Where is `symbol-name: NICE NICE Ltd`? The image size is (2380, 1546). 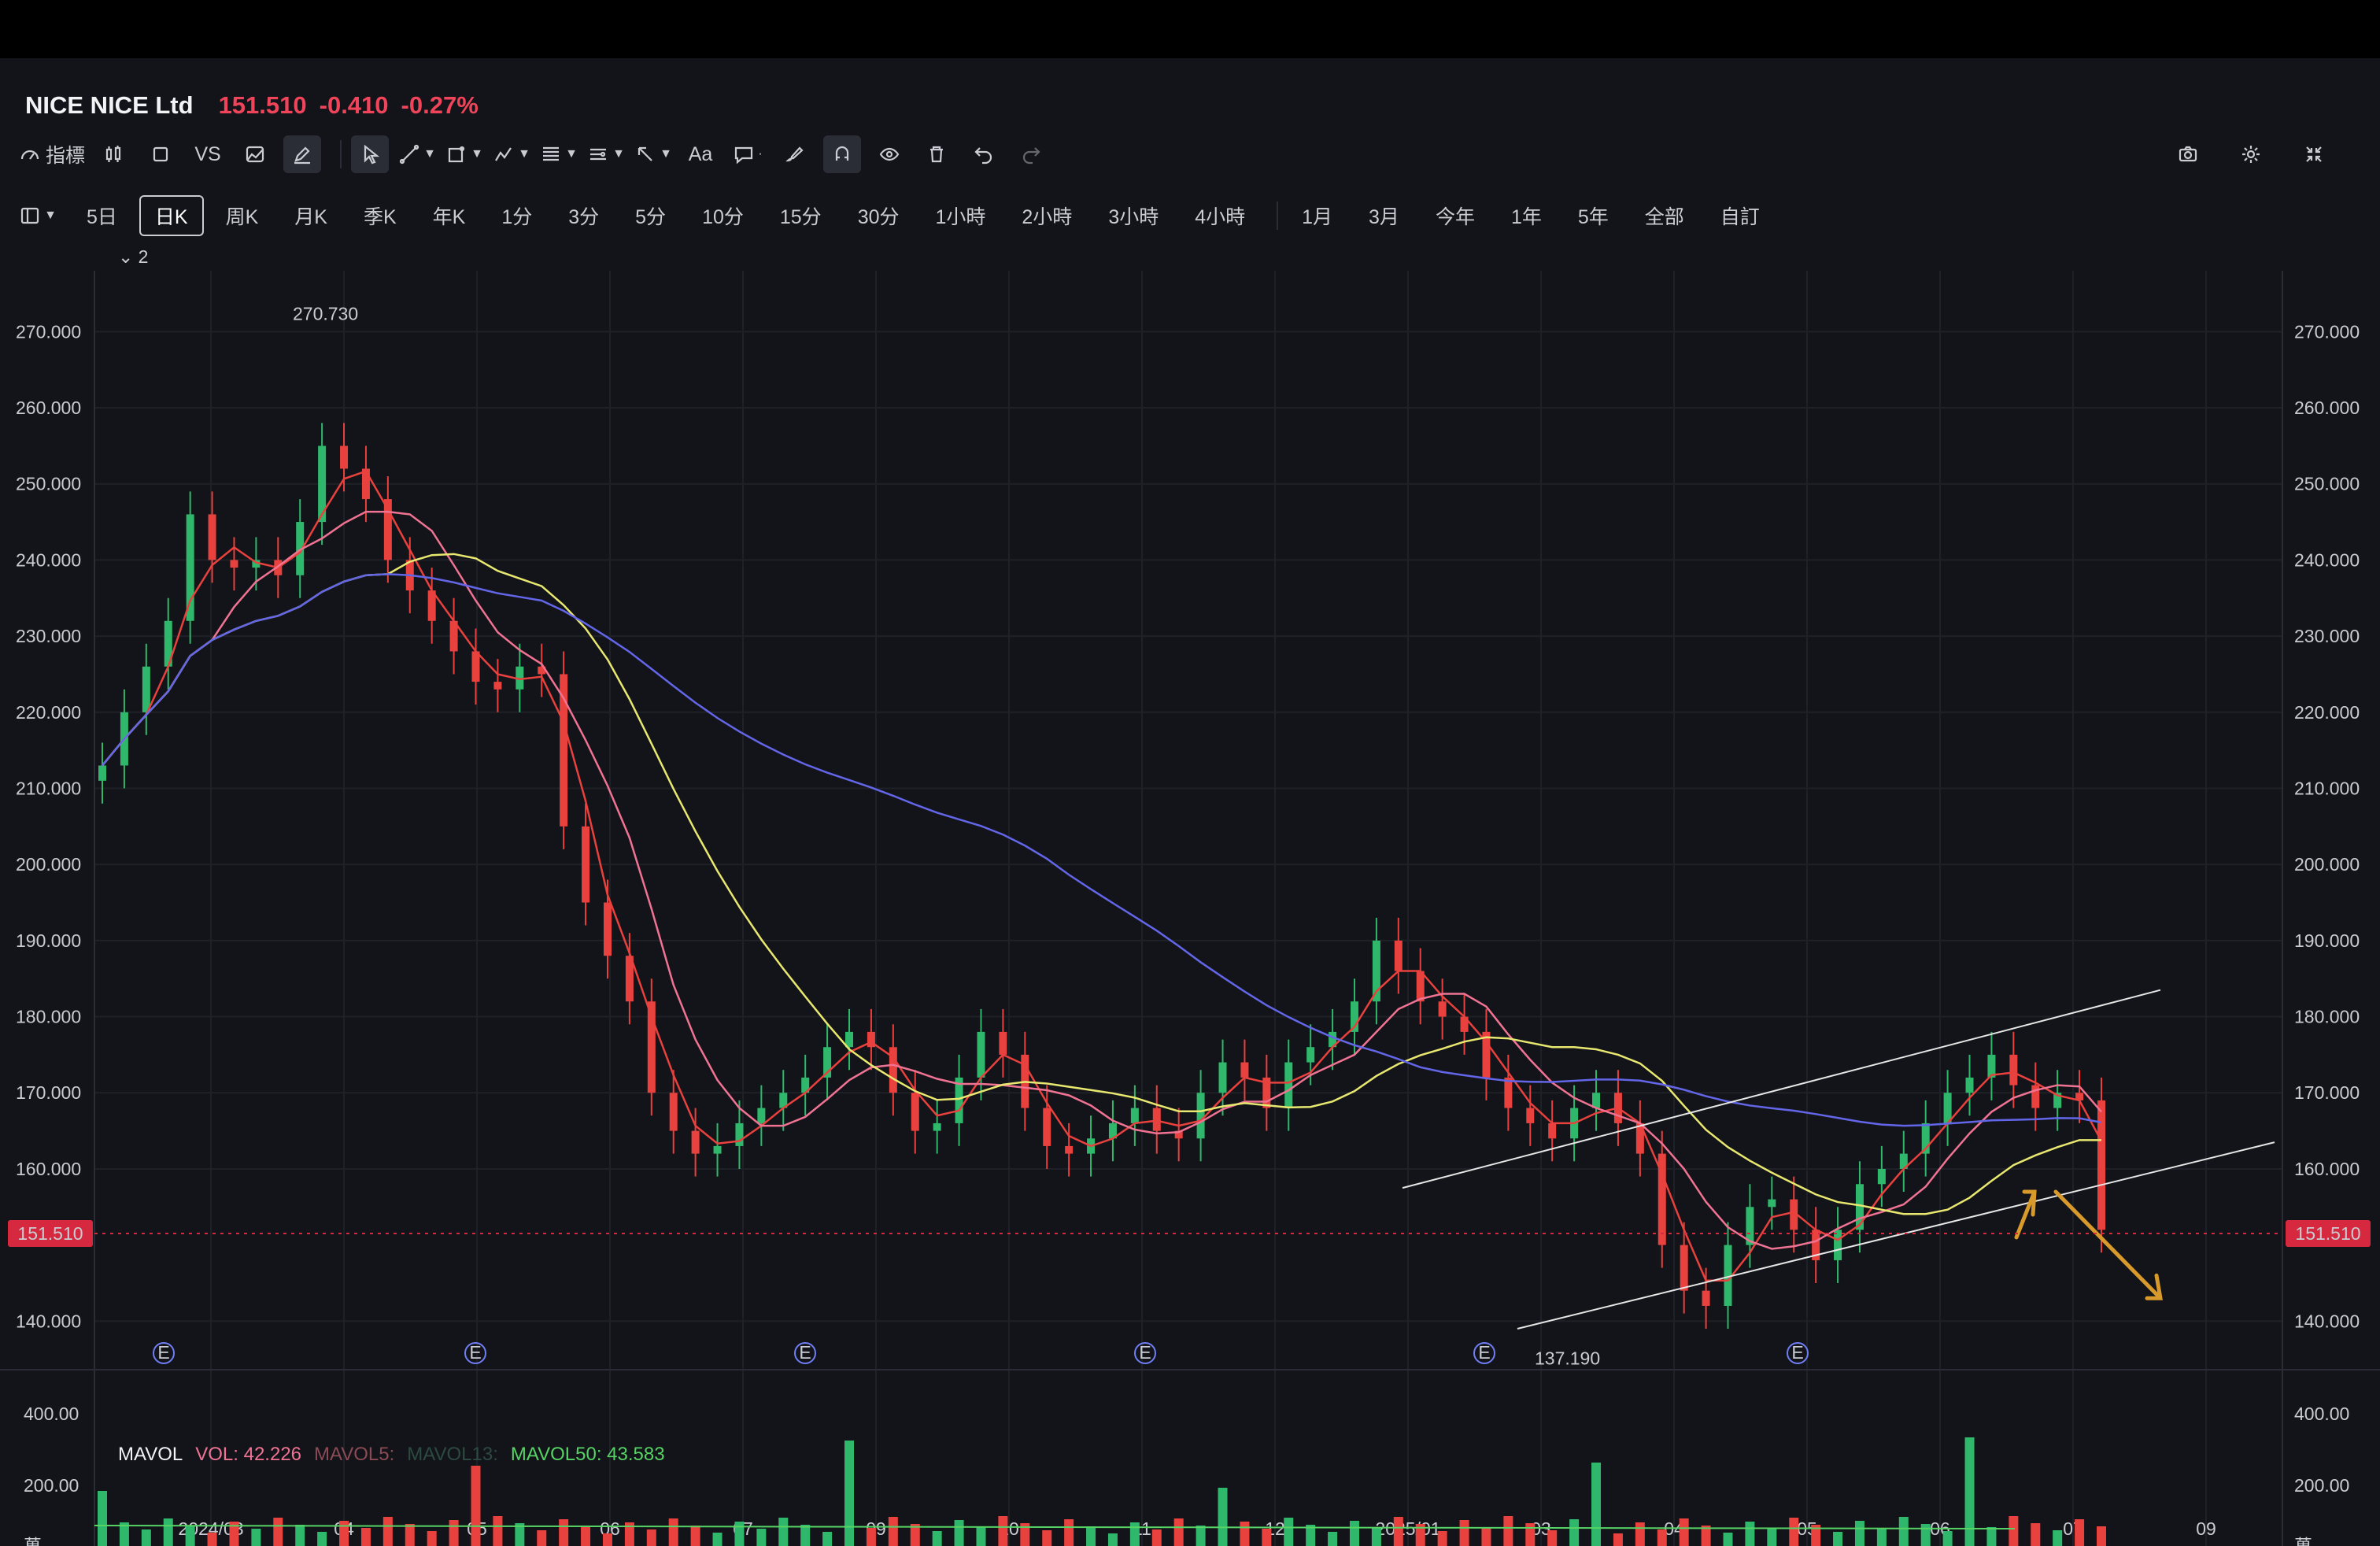 symbol-name: NICE NICE Ltd is located at coordinates (109, 105).